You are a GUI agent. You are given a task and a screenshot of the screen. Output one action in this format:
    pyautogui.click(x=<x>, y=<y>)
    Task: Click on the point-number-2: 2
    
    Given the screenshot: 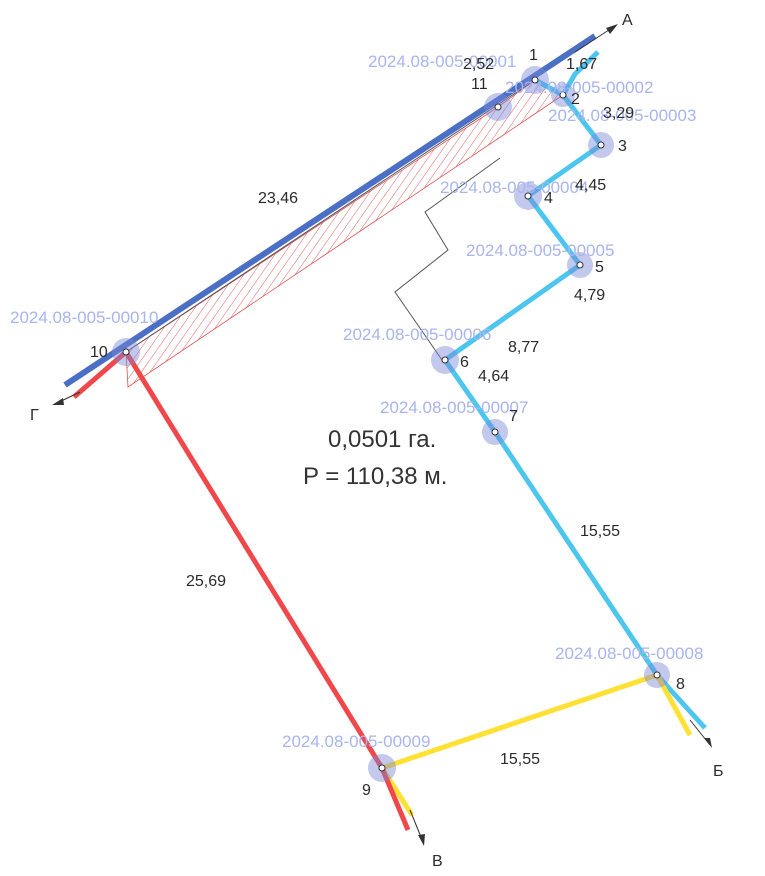 What is the action you would take?
    pyautogui.click(x=575, y=99)
    